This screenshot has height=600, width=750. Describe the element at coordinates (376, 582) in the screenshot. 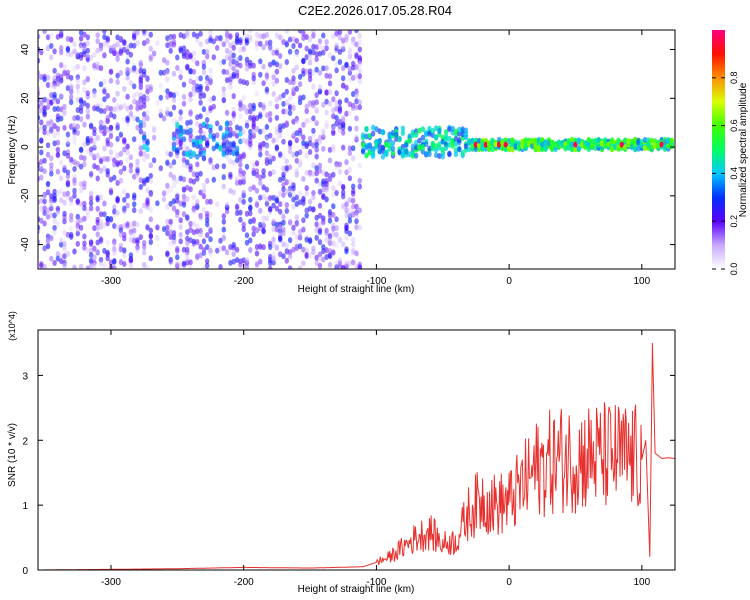

I see `snr-x-tick-label: -100` at that location.